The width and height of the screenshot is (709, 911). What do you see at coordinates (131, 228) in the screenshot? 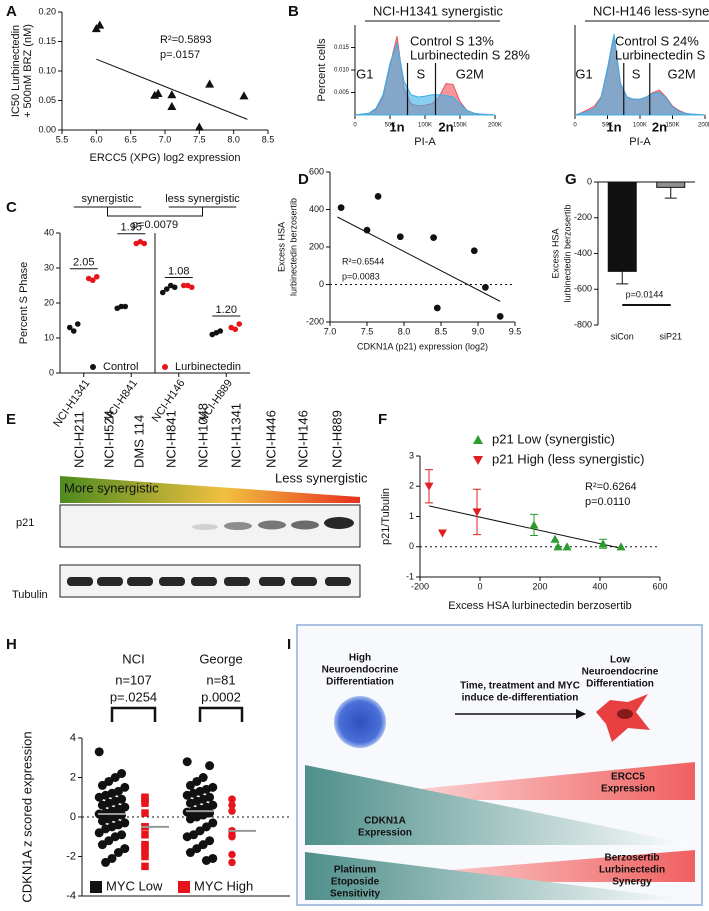
I see `ratio-label: 1.95` at bounding box center [131, 228].